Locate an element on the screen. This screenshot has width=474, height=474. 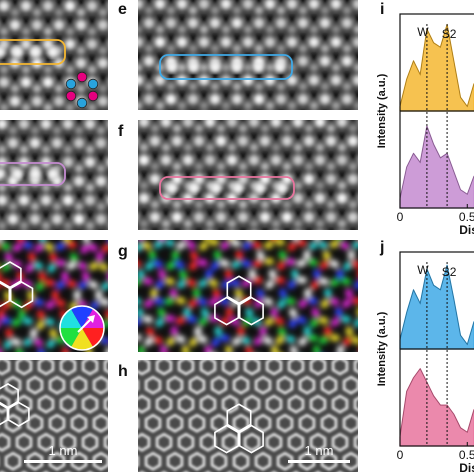
strain-map-d: 1 nm is located at coordinates (54, 416).